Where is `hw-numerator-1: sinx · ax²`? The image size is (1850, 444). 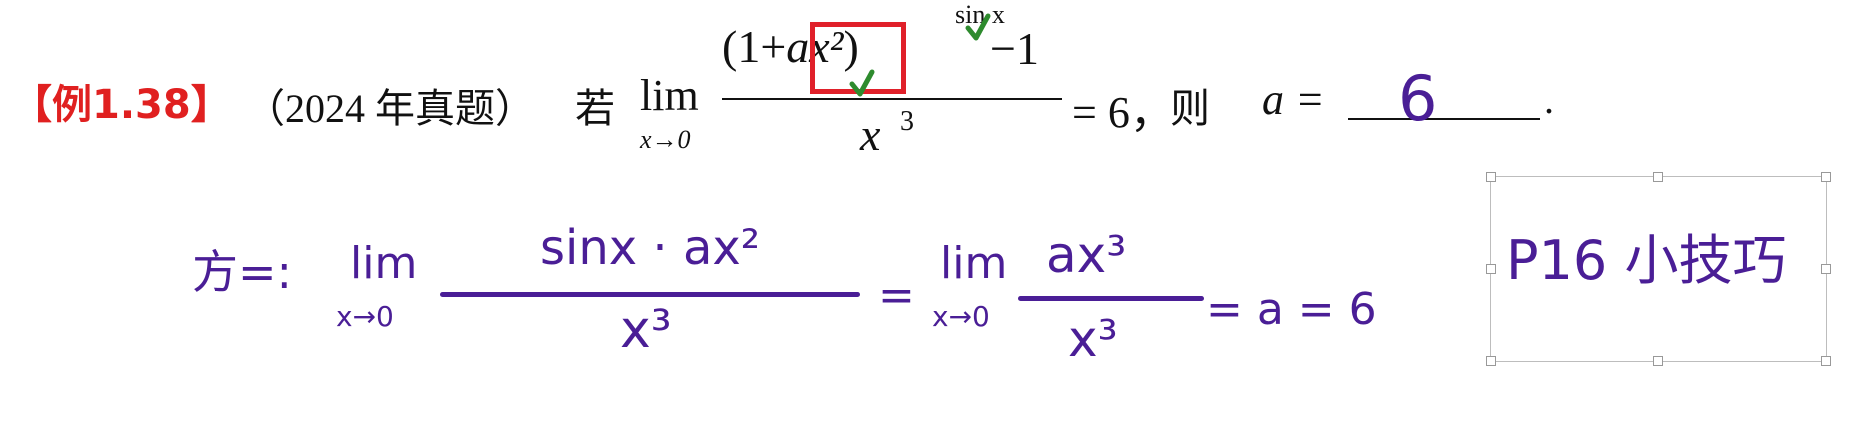 hw-numerator-1: sinx · ax² is located at coordinates (650, 248).